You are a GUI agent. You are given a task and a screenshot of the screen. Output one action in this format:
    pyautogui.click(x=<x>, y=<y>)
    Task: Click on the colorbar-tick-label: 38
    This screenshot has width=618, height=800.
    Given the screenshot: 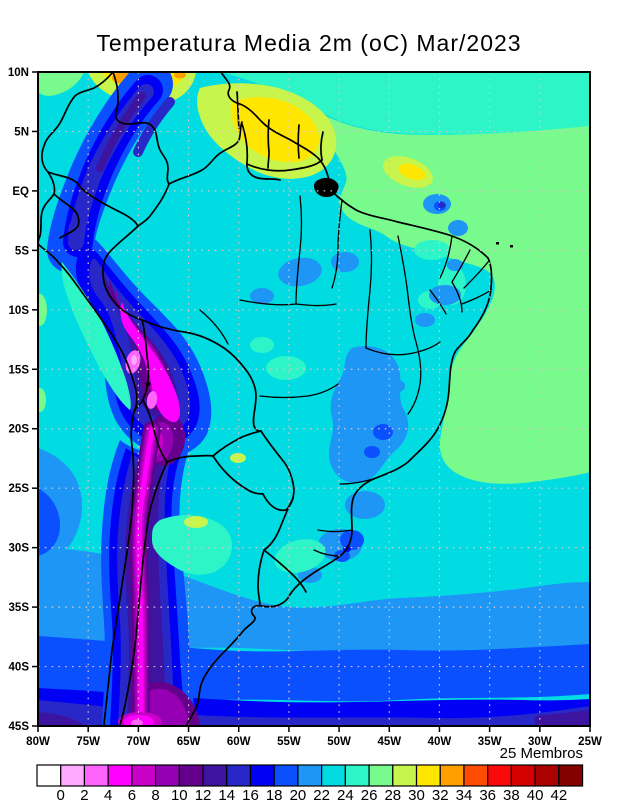 What is the action you would take?
    pyautogui.click(x=511, y=793)
    